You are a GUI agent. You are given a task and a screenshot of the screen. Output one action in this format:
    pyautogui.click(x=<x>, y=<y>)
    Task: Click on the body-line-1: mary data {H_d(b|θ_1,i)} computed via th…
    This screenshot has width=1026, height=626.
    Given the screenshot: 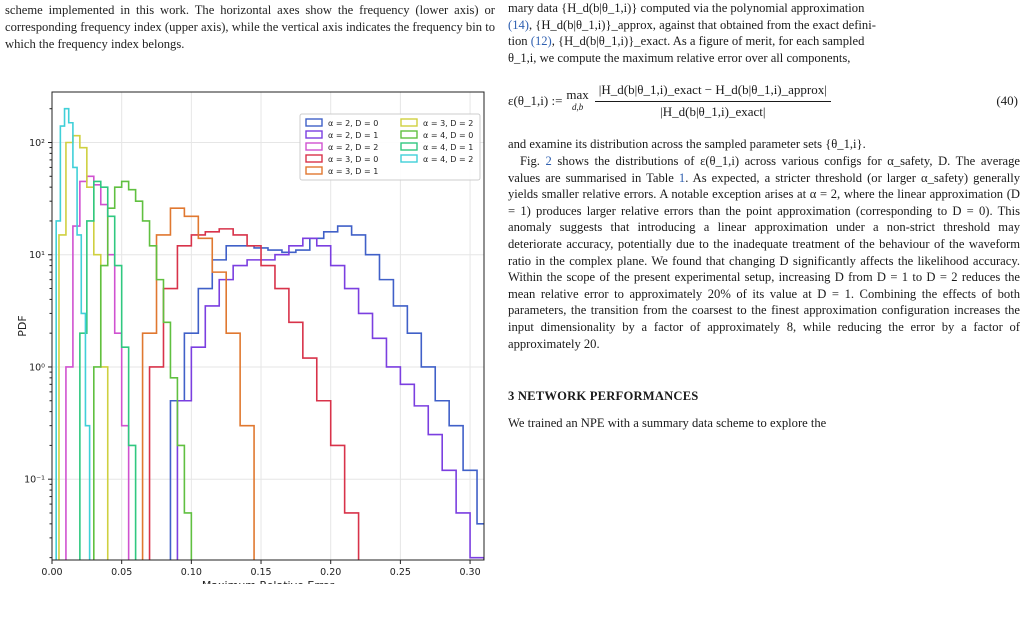 What is the action you would take?
    pyautogui.click(x=686, y=8)
    